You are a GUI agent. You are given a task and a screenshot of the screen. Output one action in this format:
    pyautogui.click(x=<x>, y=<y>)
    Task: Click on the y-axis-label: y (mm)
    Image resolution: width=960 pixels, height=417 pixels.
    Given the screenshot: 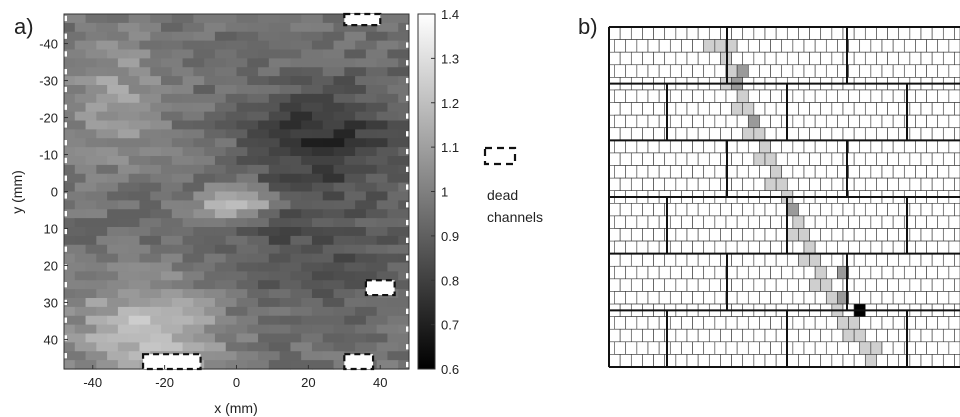 What is the action you would take?
    pyautogui.click(x=17, y=192)
    